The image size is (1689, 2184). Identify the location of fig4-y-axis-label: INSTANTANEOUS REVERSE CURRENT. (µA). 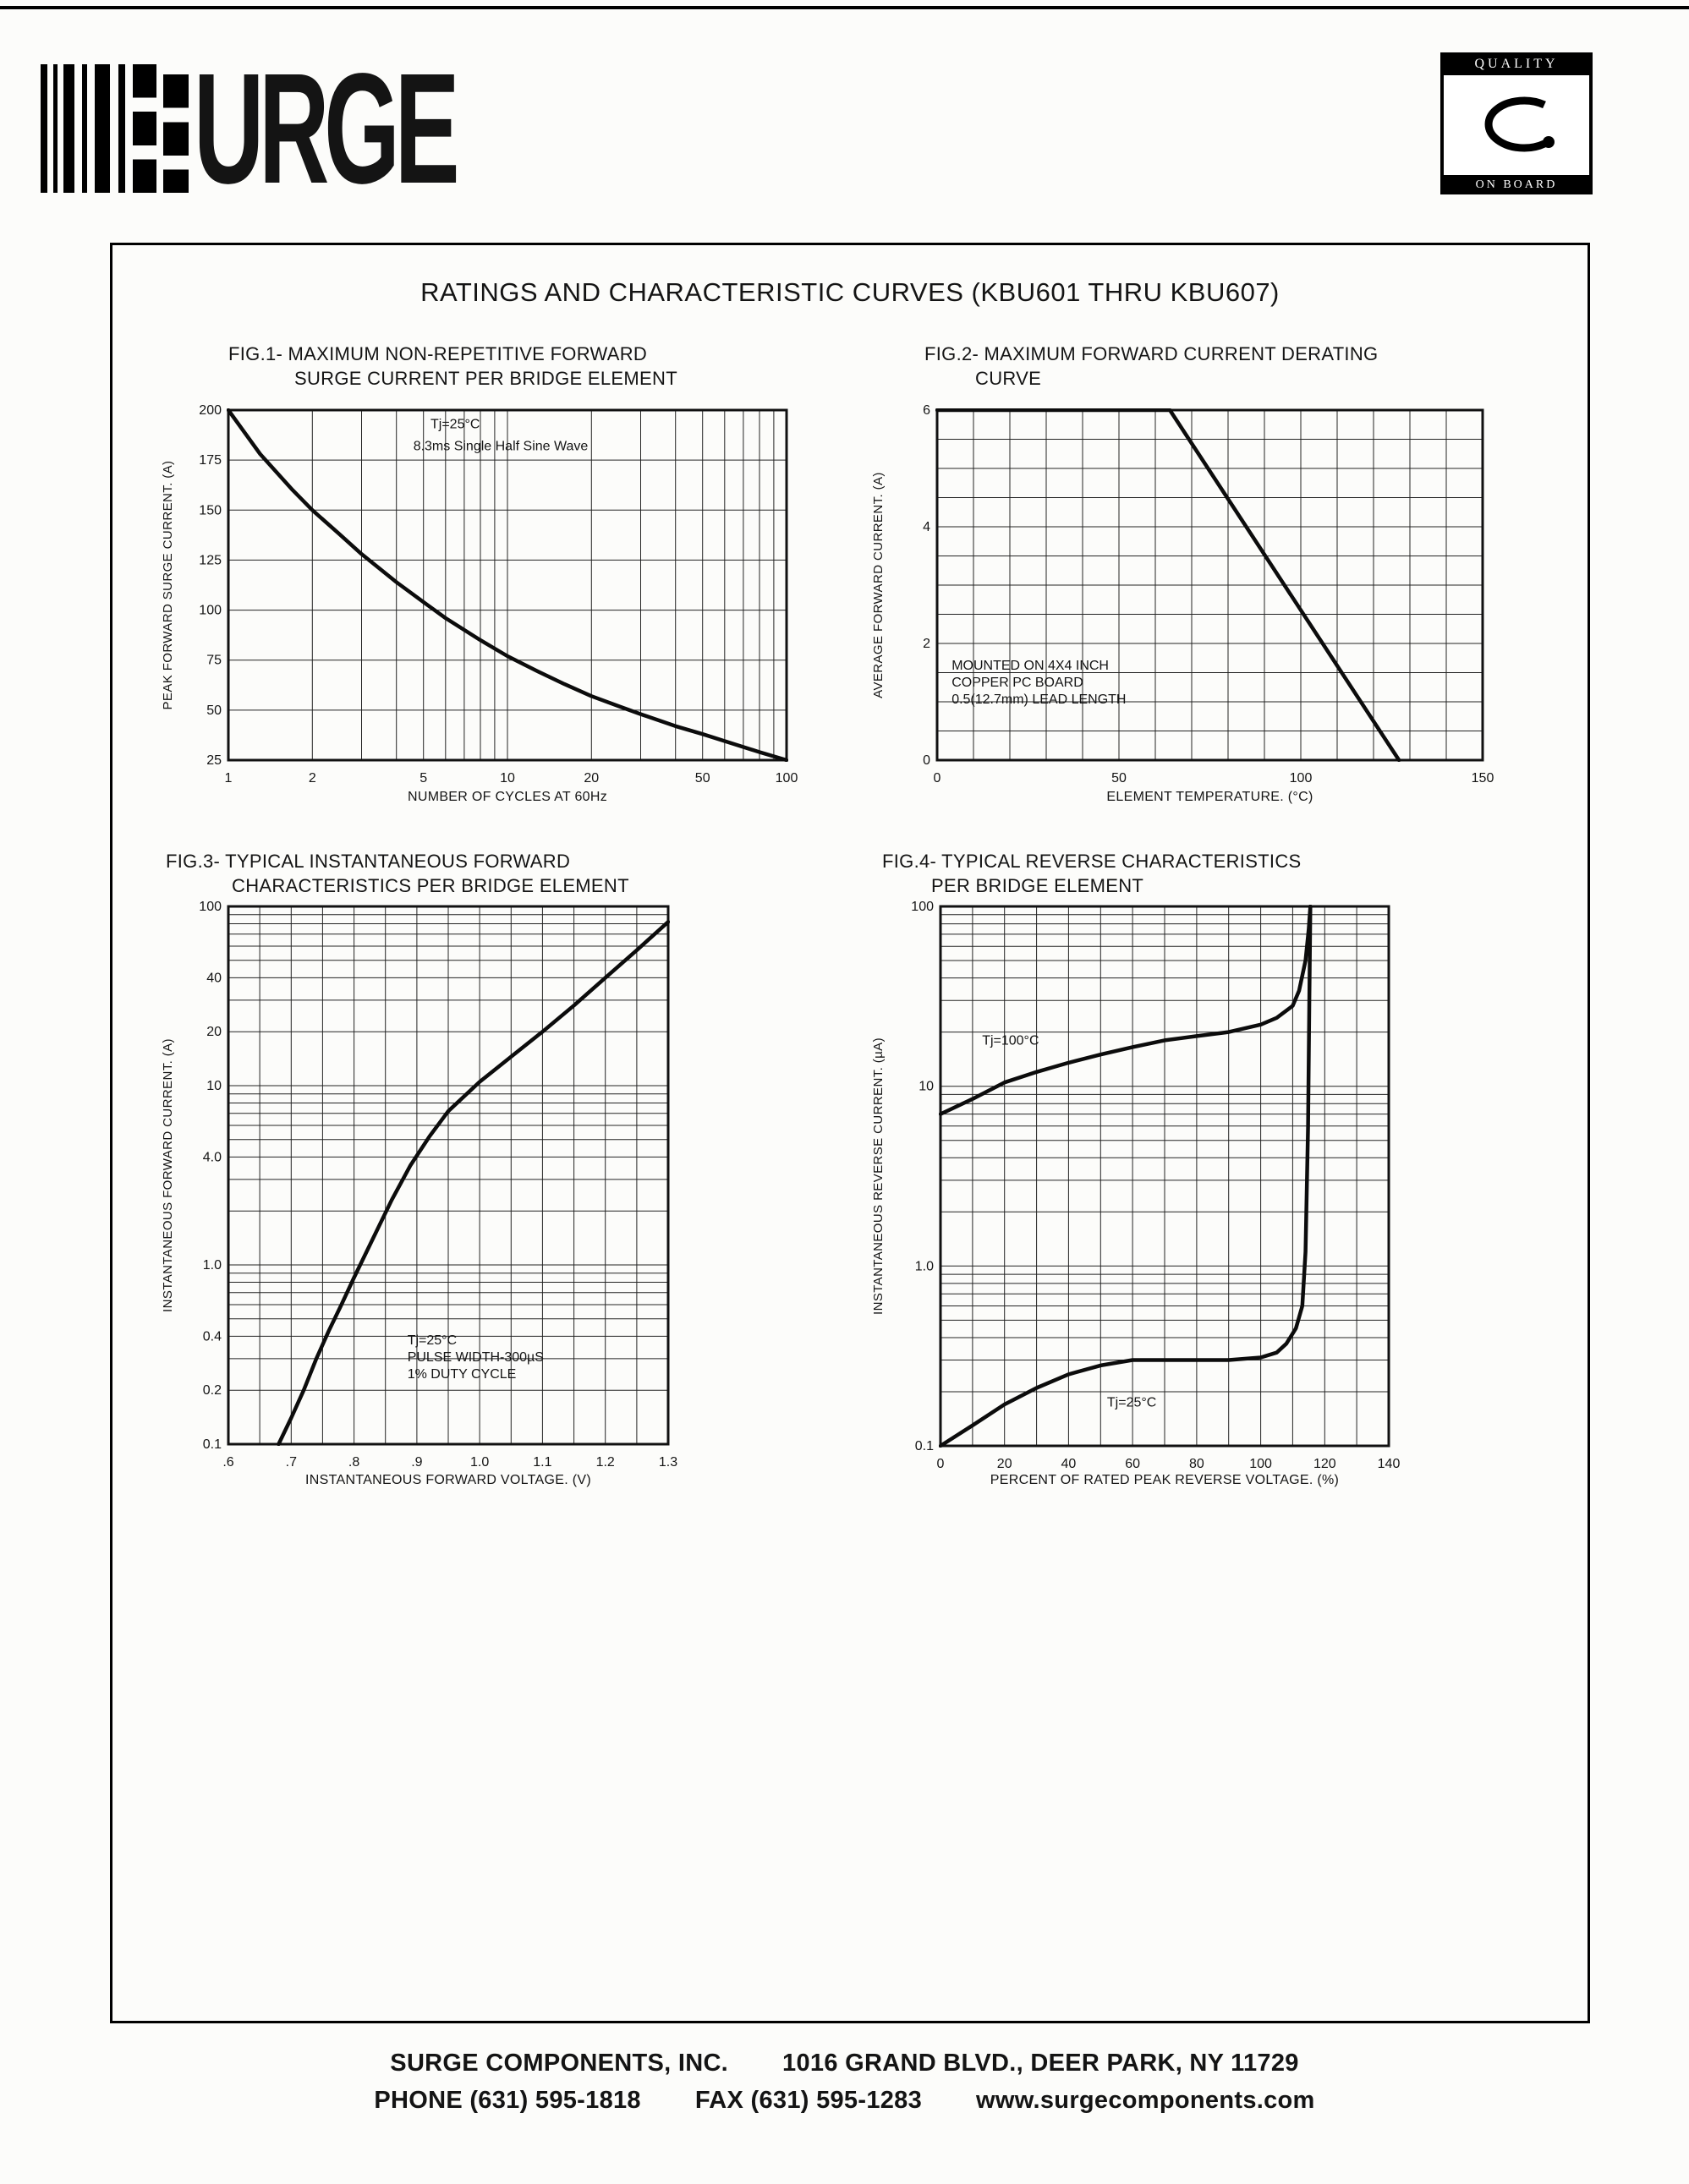
(879, 1176).